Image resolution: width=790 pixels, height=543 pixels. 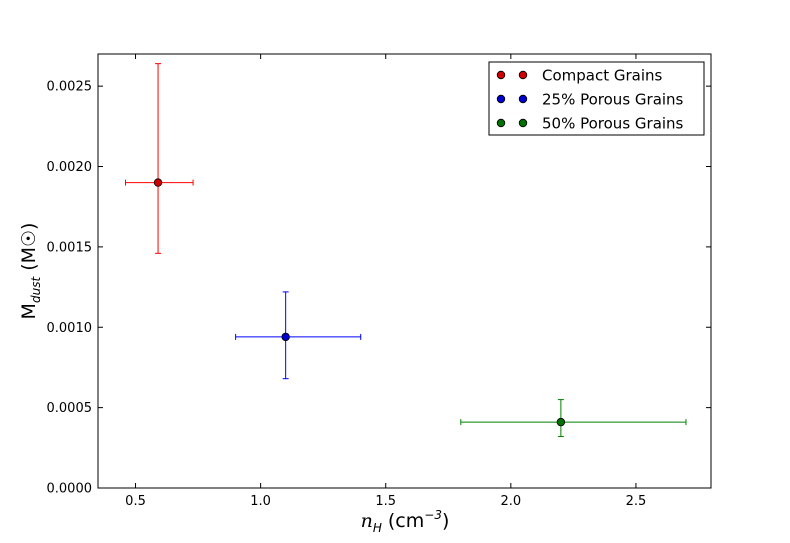 I want to click on y-axis-label: Mdust (M☉), so click(x=30, y=271).